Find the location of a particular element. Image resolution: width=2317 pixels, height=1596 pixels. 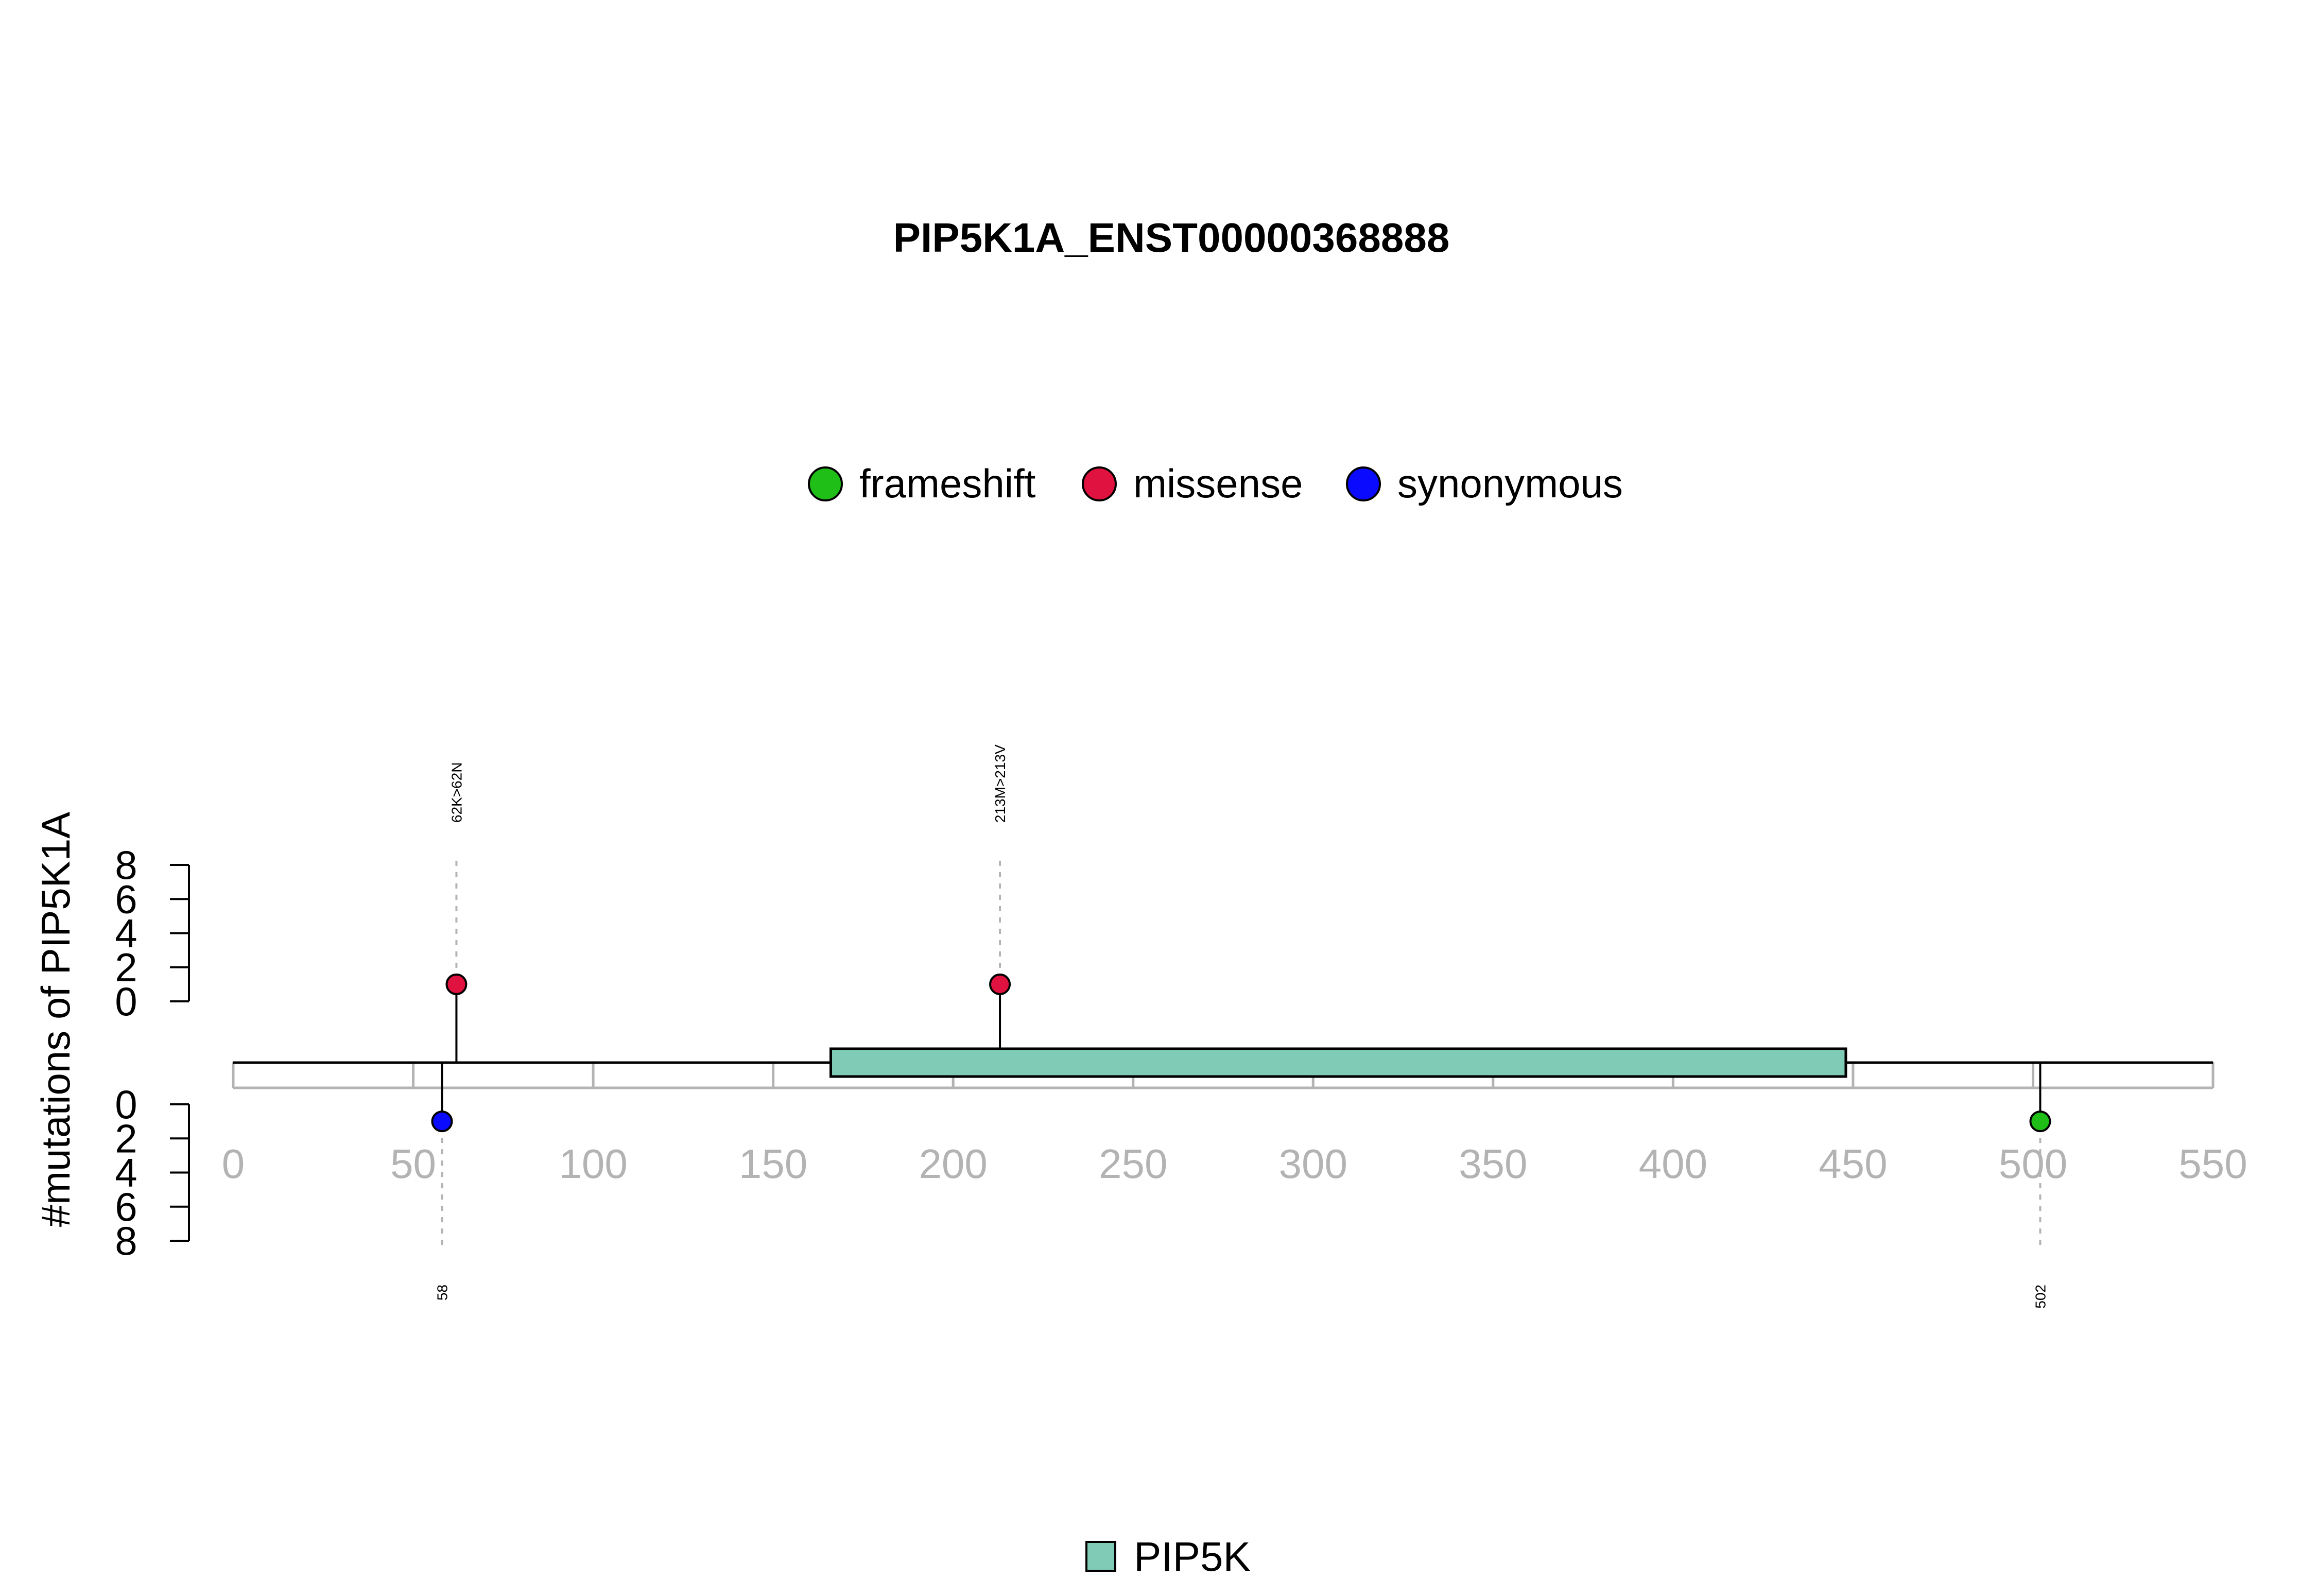

mutation-label-bottom-1: 502 is located at coordinates (2040, 1297).